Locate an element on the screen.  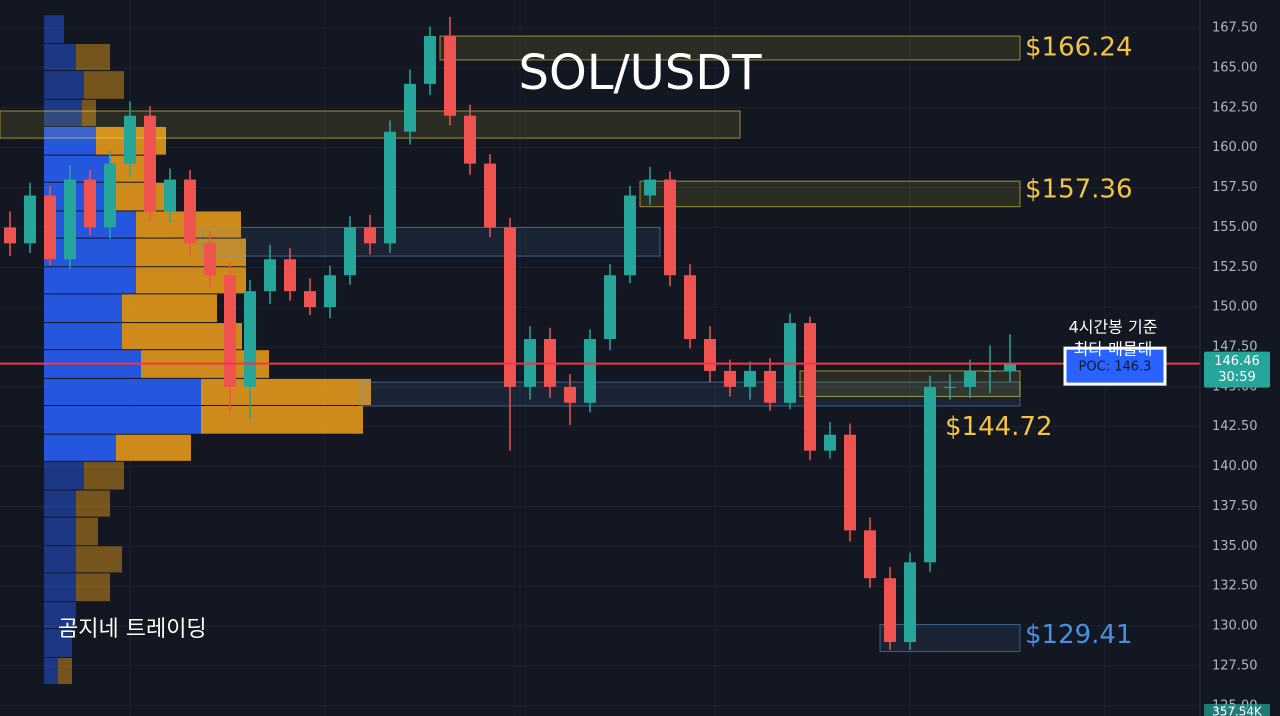
level-label: $157.36 is located at coordinates (1079, 189).